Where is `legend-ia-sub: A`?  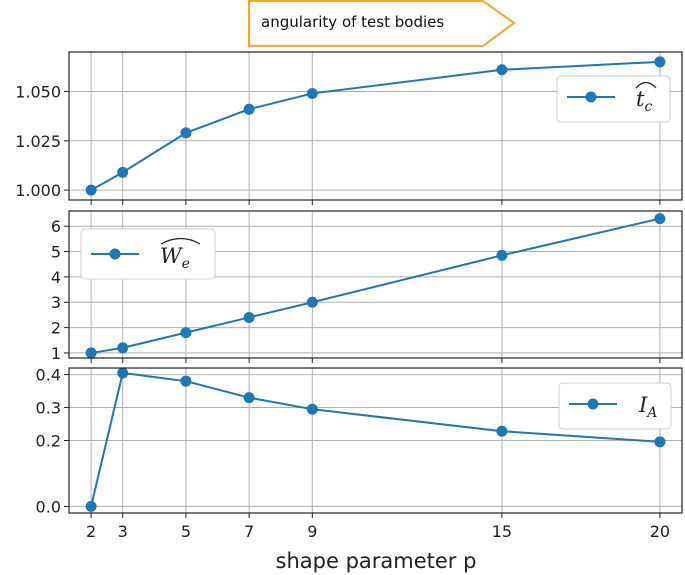 legend-ia-sub: A is located at coordinates (651, 413).